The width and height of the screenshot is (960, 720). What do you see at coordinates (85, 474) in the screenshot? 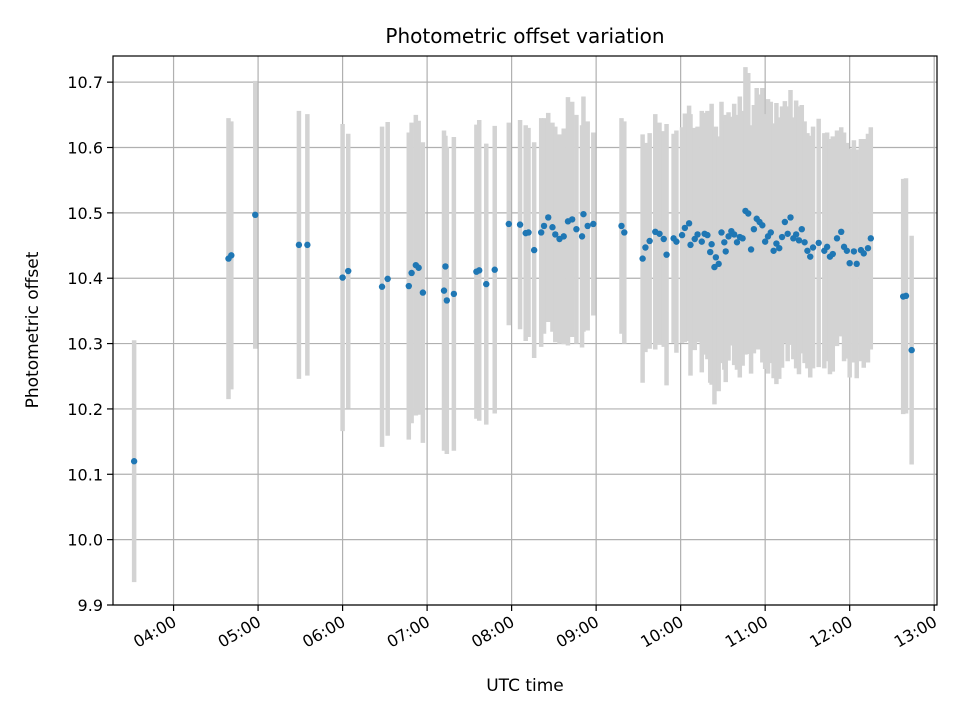
I see `y-tick-label: 10.1` at bounding box center [85, 474].